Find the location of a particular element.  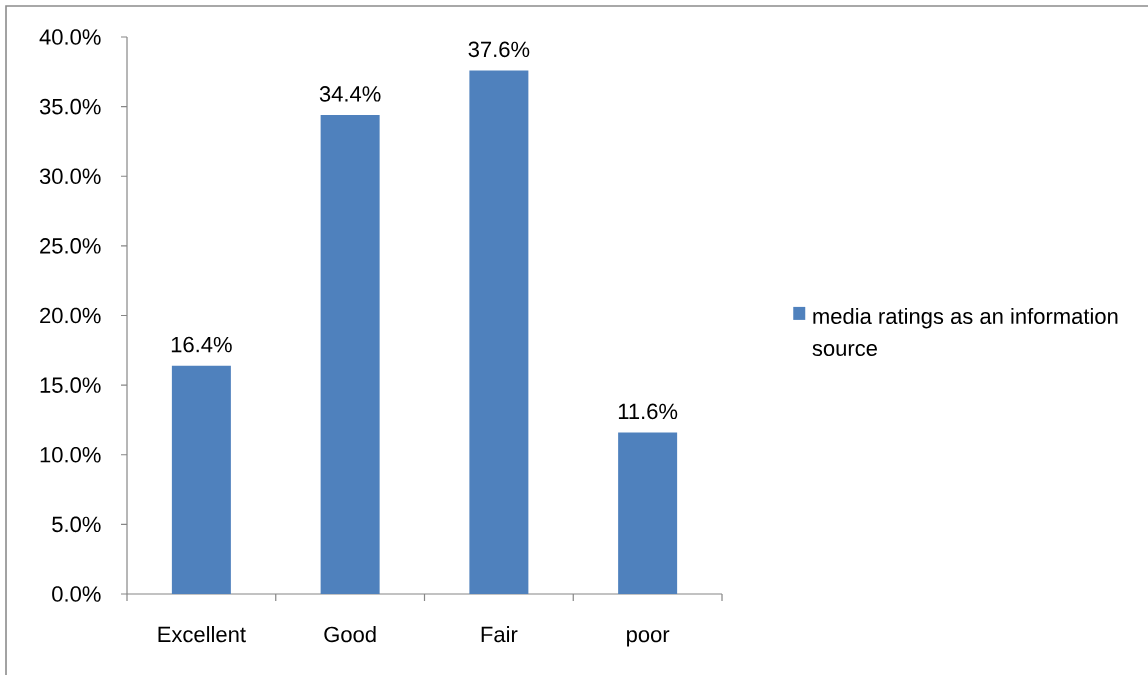

y-tick-label: 20.0% is located at coordinates (70, 315).